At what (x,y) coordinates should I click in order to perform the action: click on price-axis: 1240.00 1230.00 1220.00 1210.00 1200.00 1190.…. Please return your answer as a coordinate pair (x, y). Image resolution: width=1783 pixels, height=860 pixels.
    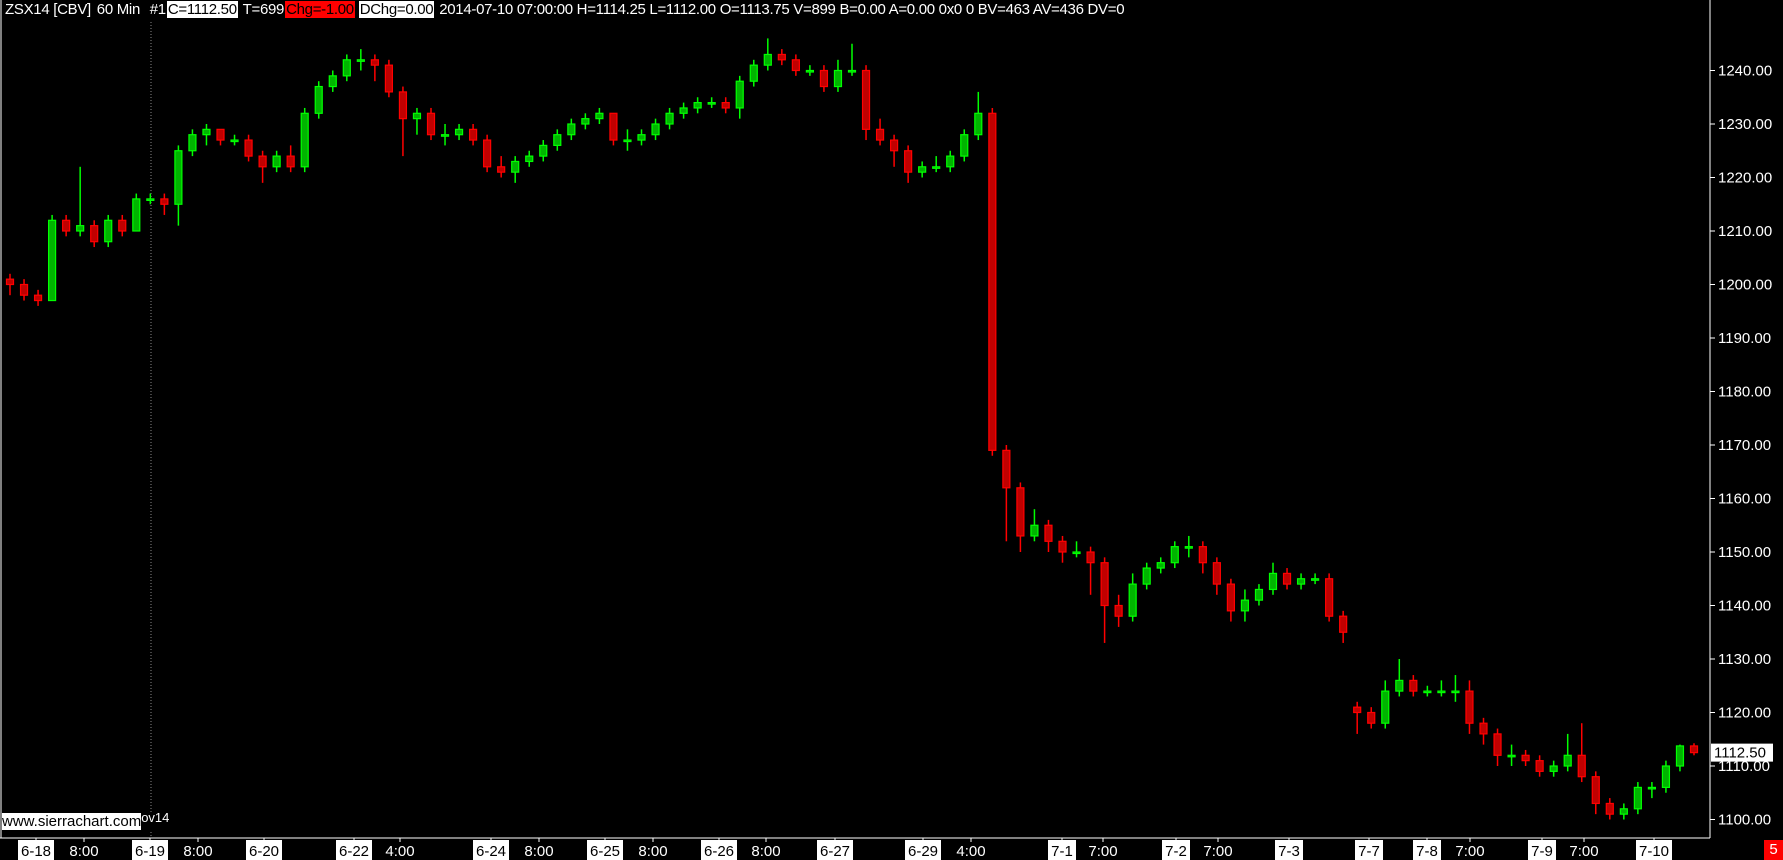
    Looking at the image, I should click on (1741, 446).